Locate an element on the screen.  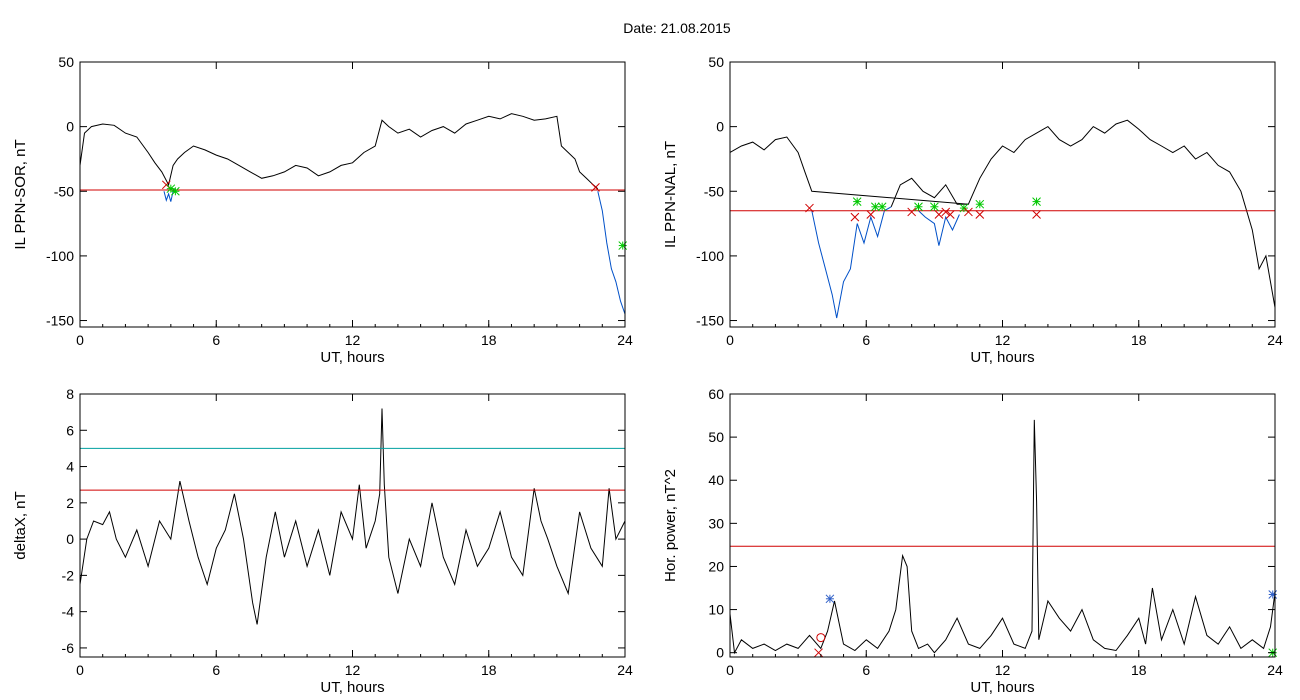
y-tick-label: 6 is located at coordinates (70, 430).